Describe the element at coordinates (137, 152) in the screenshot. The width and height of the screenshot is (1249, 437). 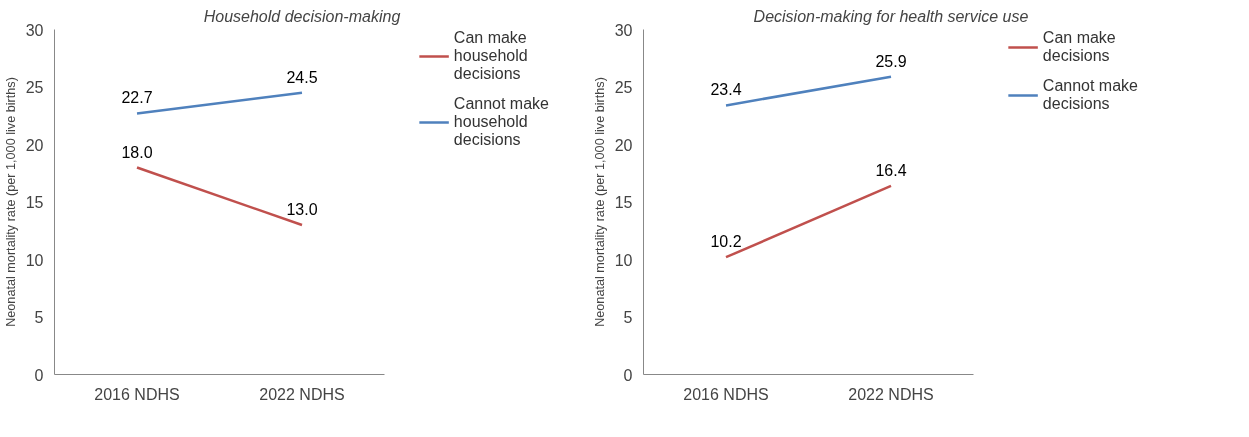
I see `data-label: 18.0` at that location.